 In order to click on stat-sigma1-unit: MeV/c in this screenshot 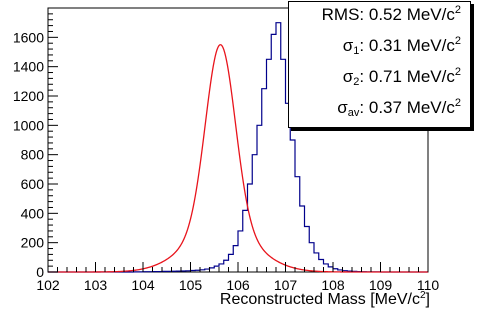, I will do `click(430, 45)`.